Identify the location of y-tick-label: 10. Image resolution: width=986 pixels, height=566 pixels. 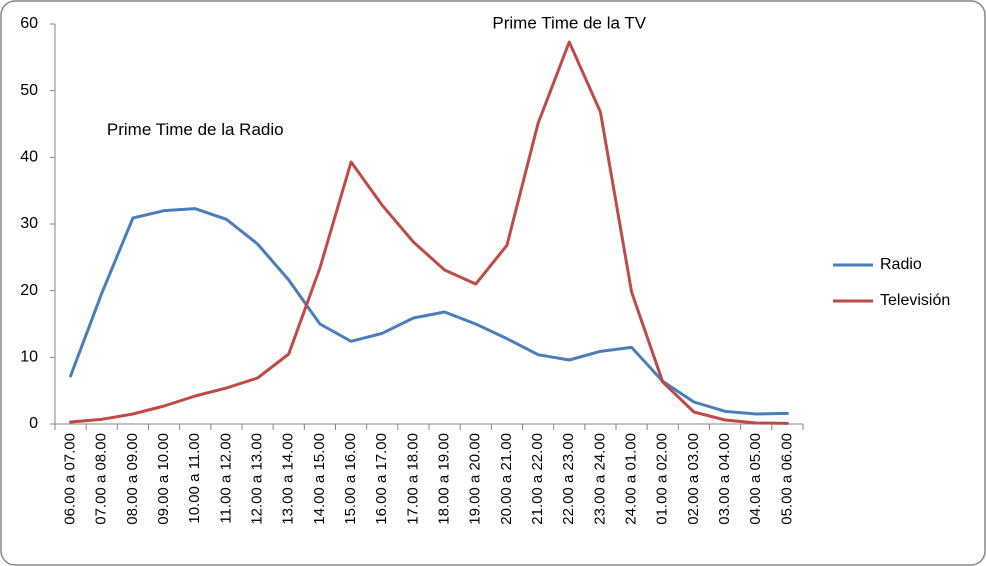
(29, 357).